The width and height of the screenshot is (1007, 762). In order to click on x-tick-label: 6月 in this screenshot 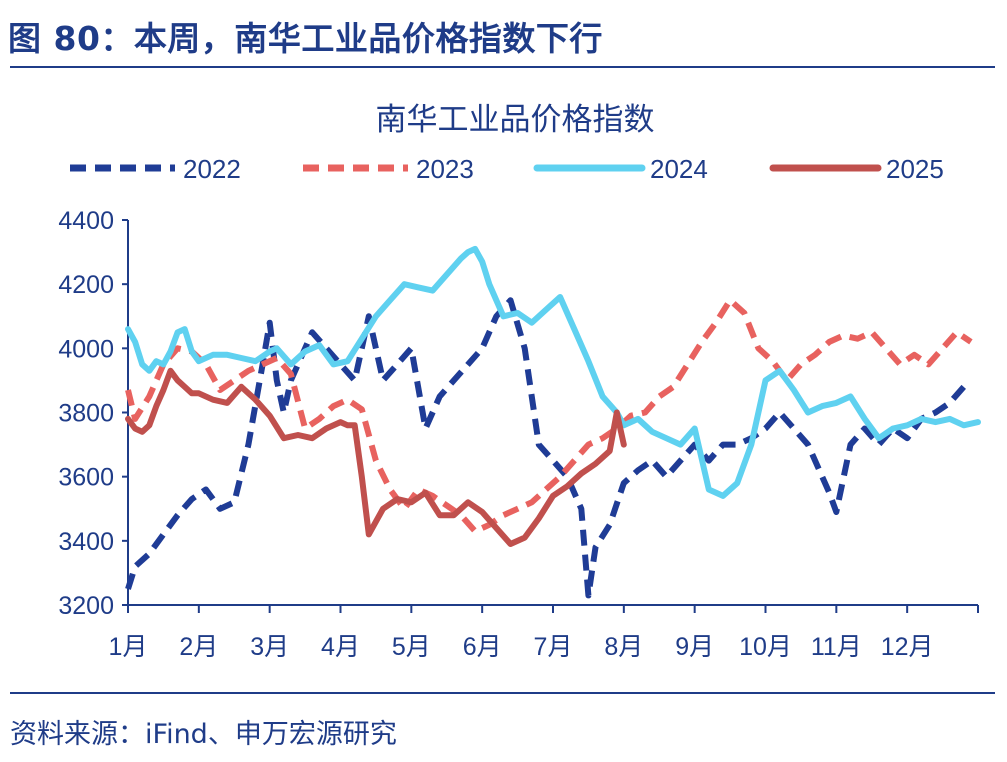, I will do `click(482, 647)`.